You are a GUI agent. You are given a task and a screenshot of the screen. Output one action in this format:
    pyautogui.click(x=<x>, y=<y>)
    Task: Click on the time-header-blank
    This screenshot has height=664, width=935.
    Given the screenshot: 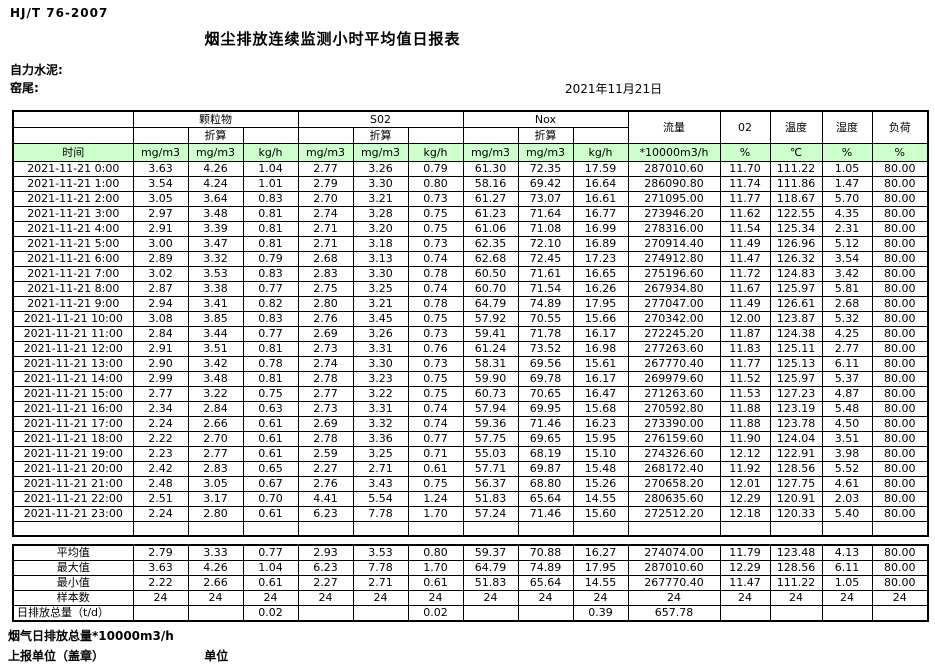 What is the action you would take?
    pyautogui.click(x=73, y=119)
    